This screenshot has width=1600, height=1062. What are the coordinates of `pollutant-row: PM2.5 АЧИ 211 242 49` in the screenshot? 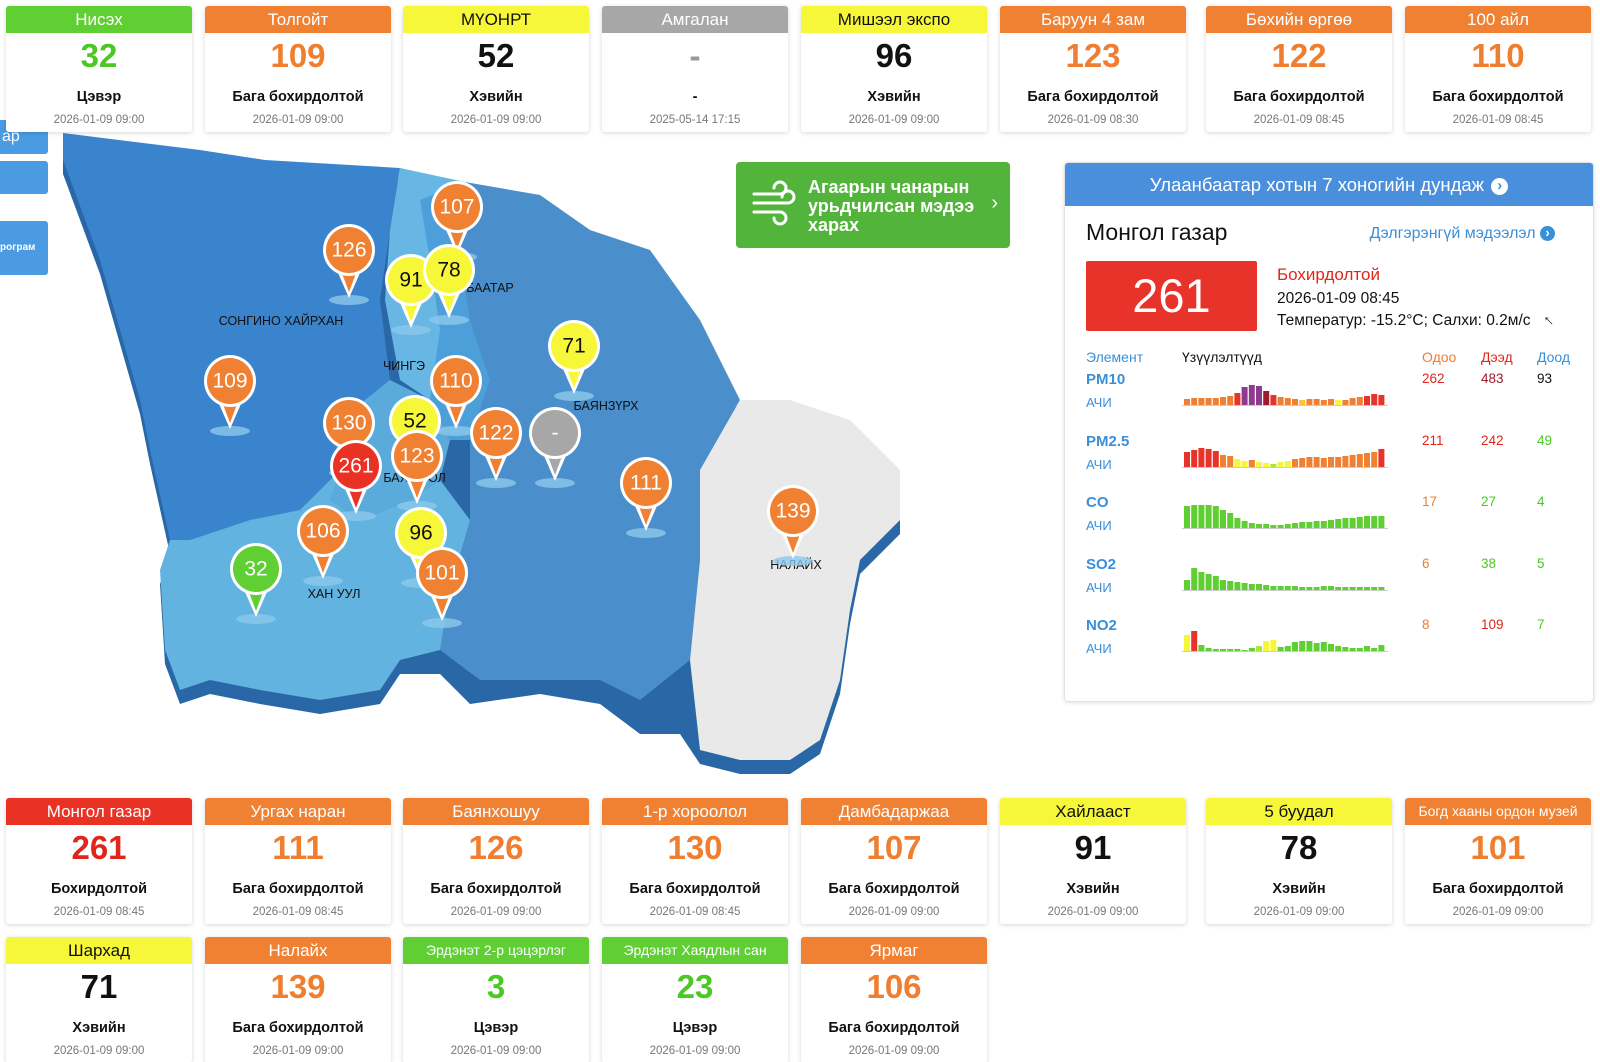 It's located at (1331, 464).